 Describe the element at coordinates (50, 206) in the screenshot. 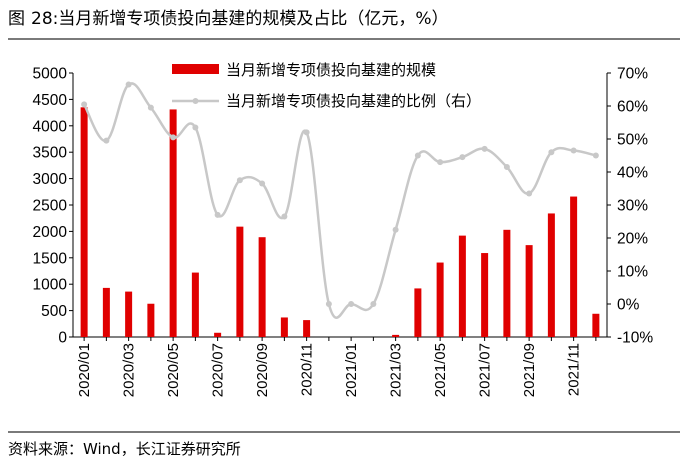

I see `left-axis-tick-label: 2500` at that location.